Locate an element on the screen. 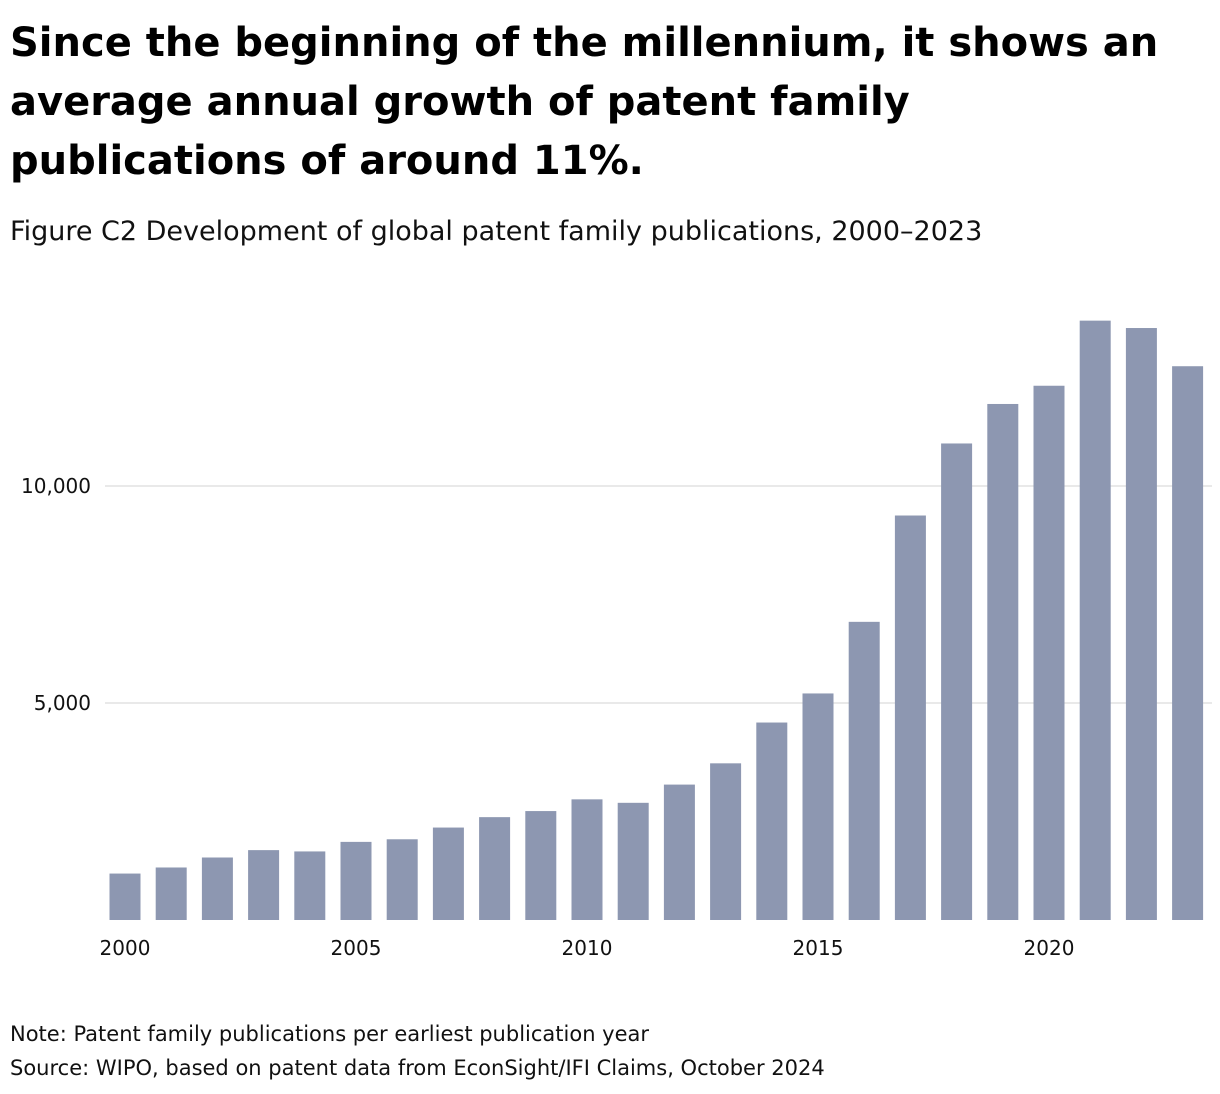 The height and width of the screenshot is (1094, 1220). bar-2012 is located at coordinates (679, 852).